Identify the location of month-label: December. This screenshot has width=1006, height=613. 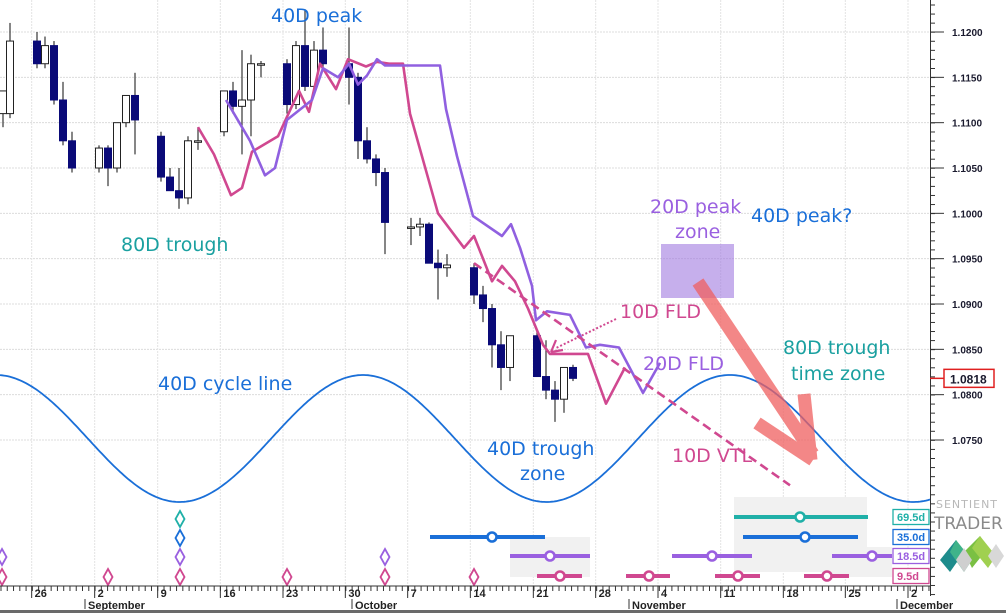
(927, 606).